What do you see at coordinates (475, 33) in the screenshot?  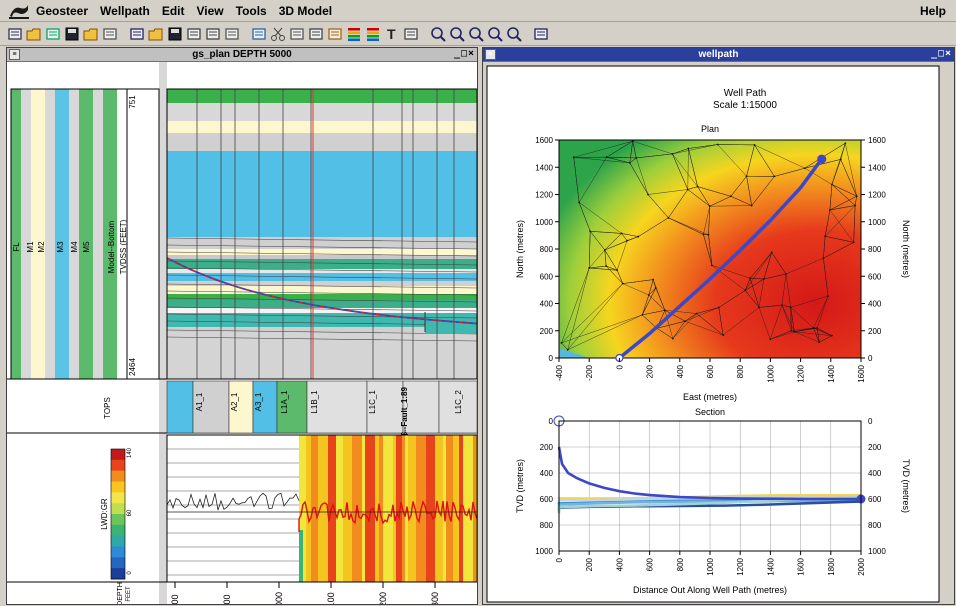 I see `zoom-fit-icon` at bounding box center [475, 33].